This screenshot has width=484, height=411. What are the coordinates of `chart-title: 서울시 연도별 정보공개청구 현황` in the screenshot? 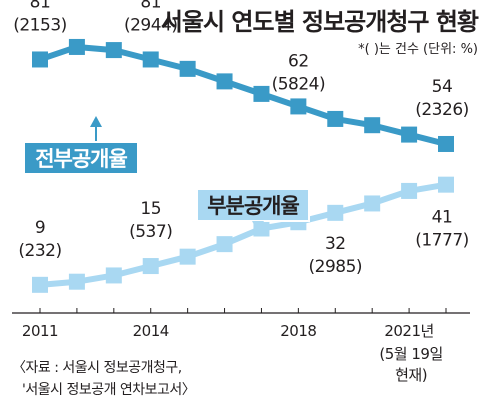 It's located at (320, 22).